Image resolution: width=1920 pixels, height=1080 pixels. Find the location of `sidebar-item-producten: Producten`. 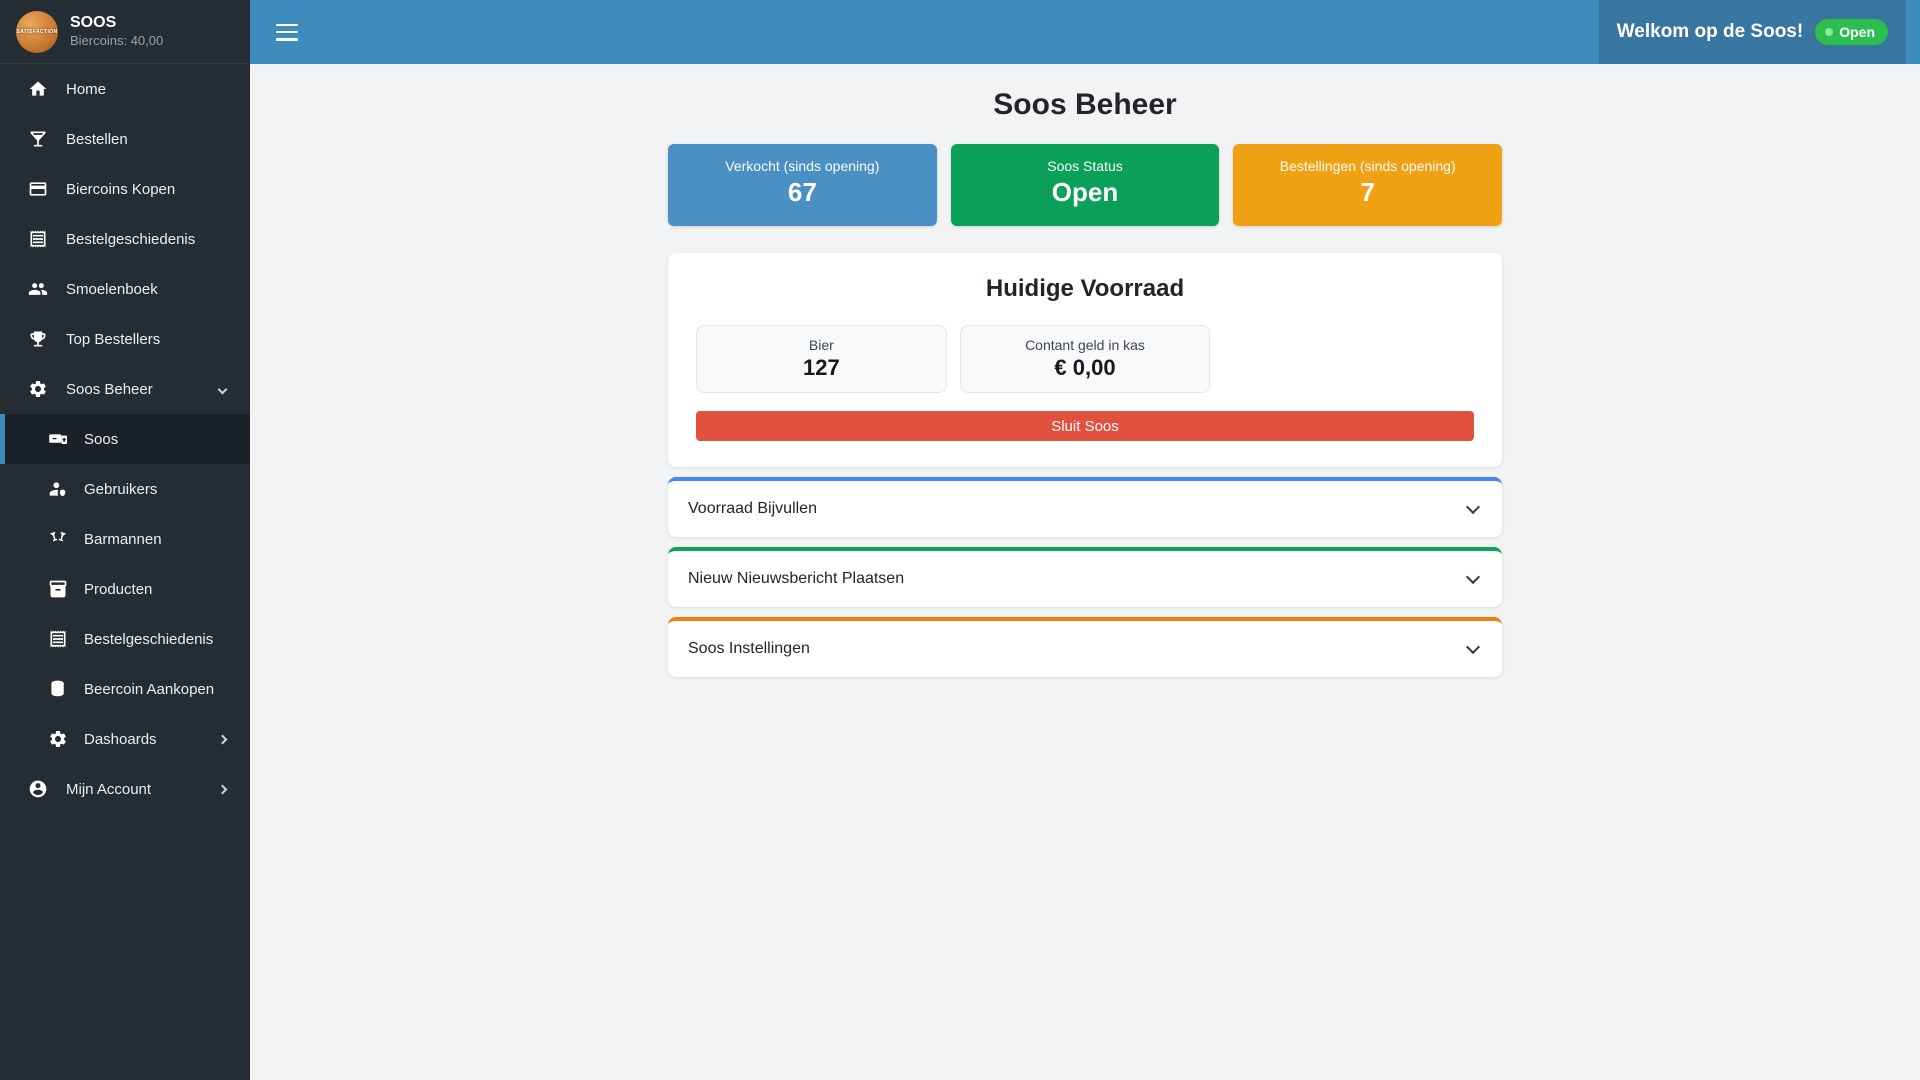

sidebar-item-producten: Producten is located at coordinates (125, 589).